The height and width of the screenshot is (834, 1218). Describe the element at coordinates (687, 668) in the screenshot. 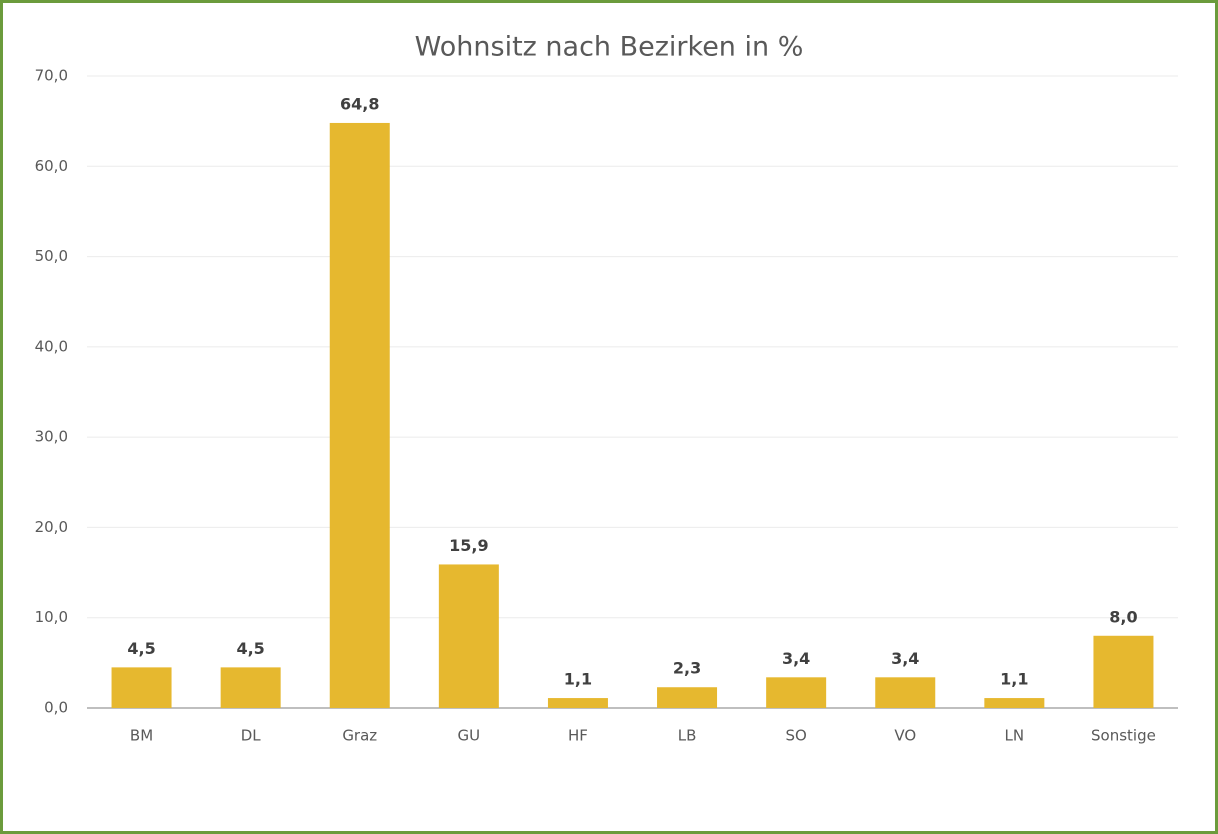

I see `data-label: 2,3` at that location.